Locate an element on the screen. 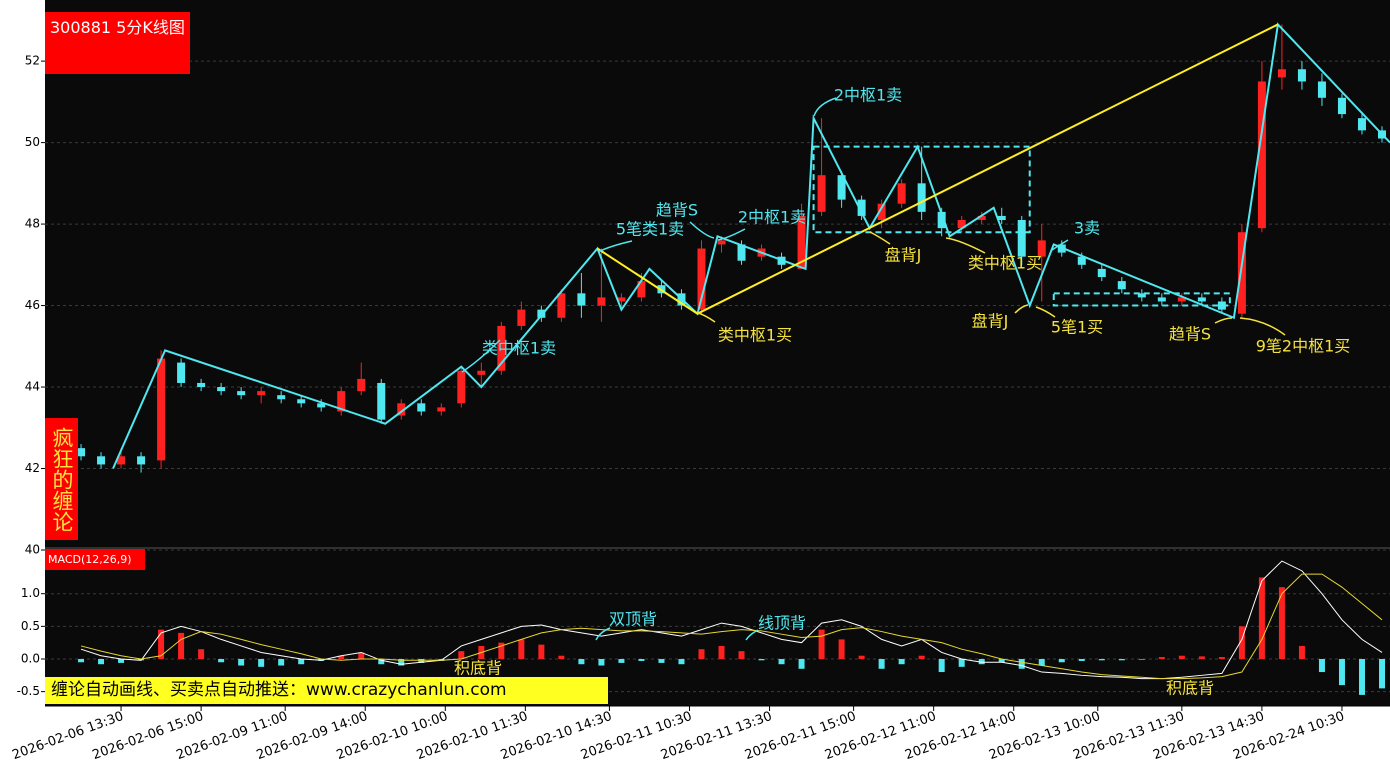  banner: 缠论自动画线、买卖点自动推送：www.crazychanlun.com is located at coordinates (326, 690).